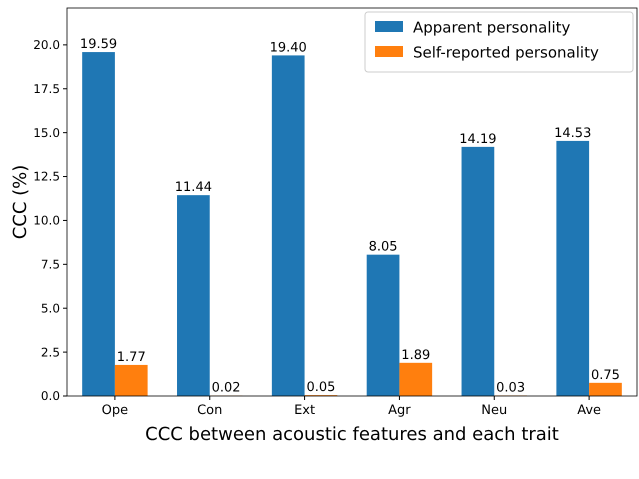 The height and width of the screenshot is (479, 639). What do you see at coordinates (50, 265) in the screenshot?
I see `y-tick-label: 7.5` at bounding box center [50, 265].